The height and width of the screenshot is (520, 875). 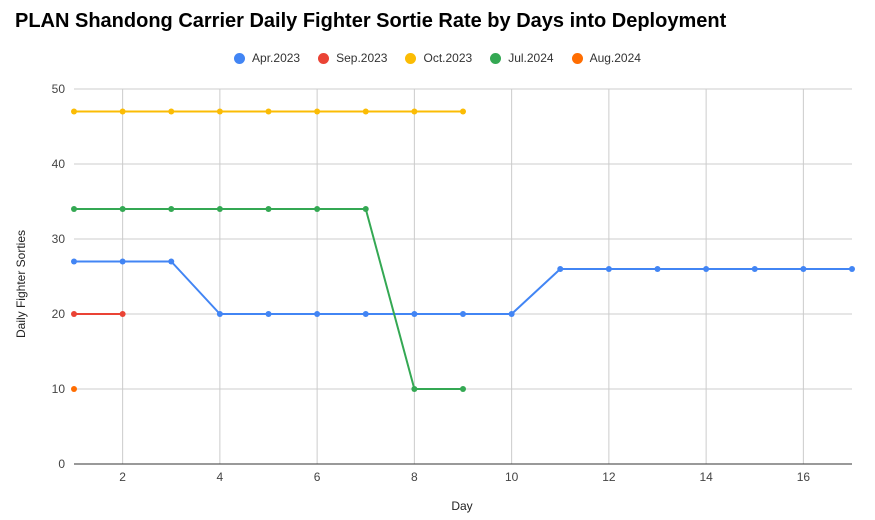 I want to click on legend-marker-jul-2024, so click(x=496, y=58).